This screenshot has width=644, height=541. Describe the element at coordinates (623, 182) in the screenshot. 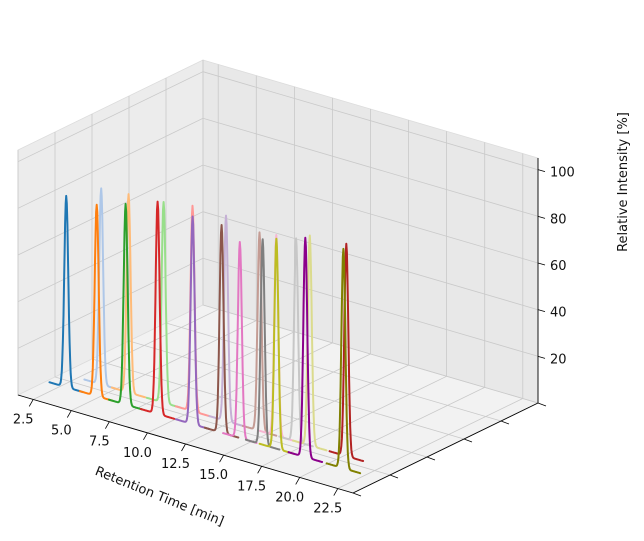

I see `z-axis-label: Relative Intensity [%]` at that location.